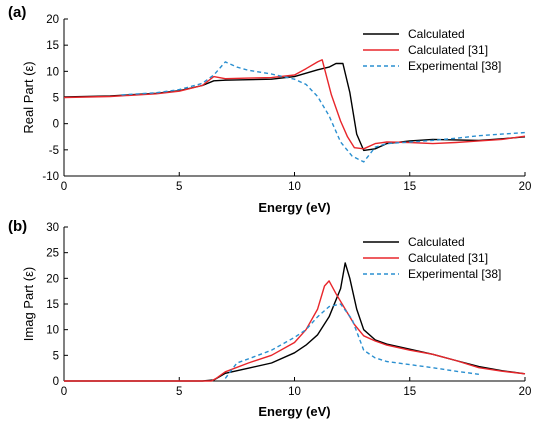 Image resolution: width=550 pixels, height=429 pixels. I want to click on y-tick-label: -5, so click(54, 151).